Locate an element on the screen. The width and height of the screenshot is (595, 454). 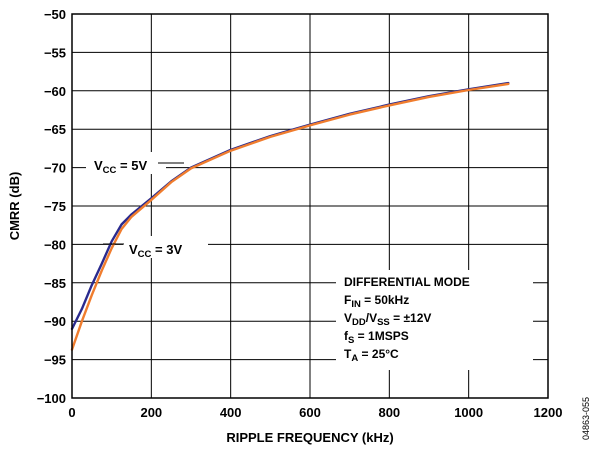
vcc5-label-bg is located at coordinates (126, 163).